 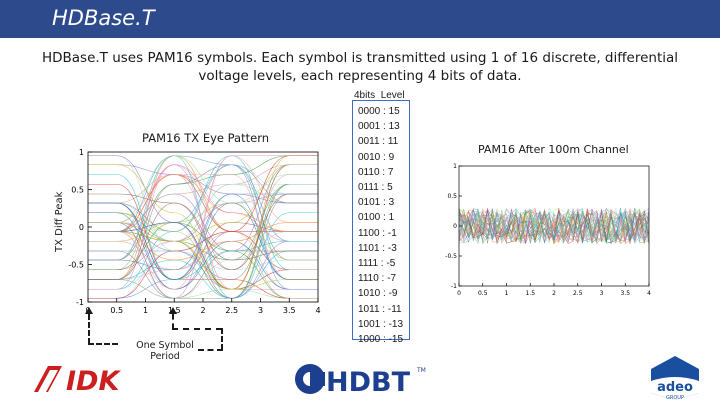 I want to click on row-bits: 1100, so click(x=369, y=233).